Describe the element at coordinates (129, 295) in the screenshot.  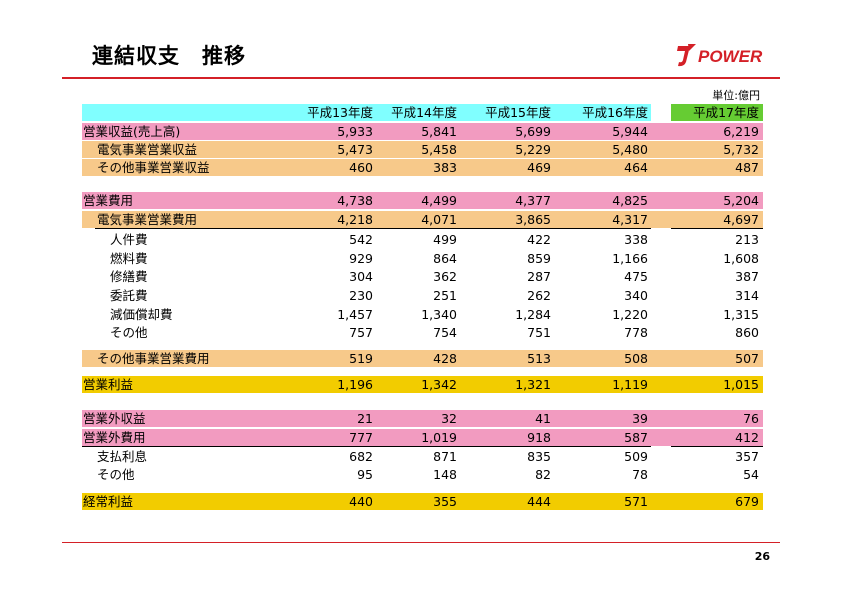
I see `row-label: 委託費` at that location.